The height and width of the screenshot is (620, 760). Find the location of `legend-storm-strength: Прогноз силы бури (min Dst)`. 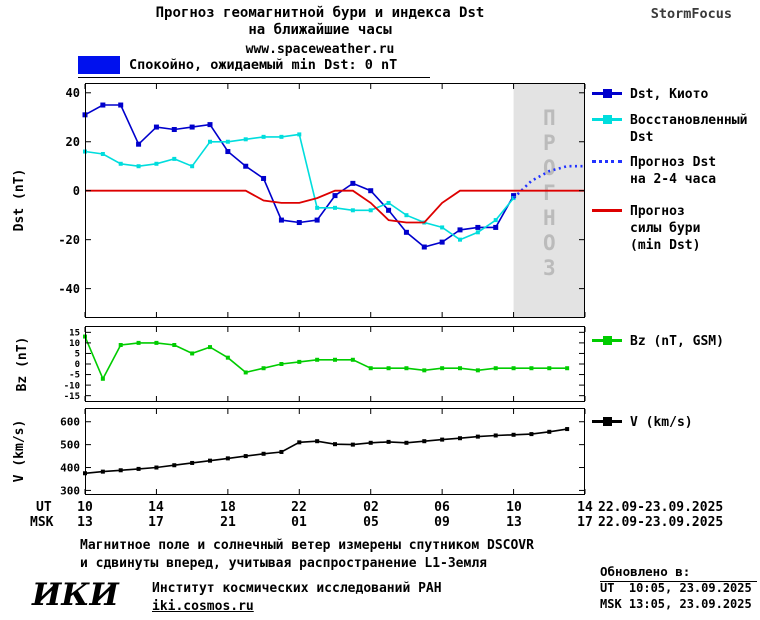

legend-storm-strength: Прогноз силы бури (min Dst) is located at coordinates (675, 228).